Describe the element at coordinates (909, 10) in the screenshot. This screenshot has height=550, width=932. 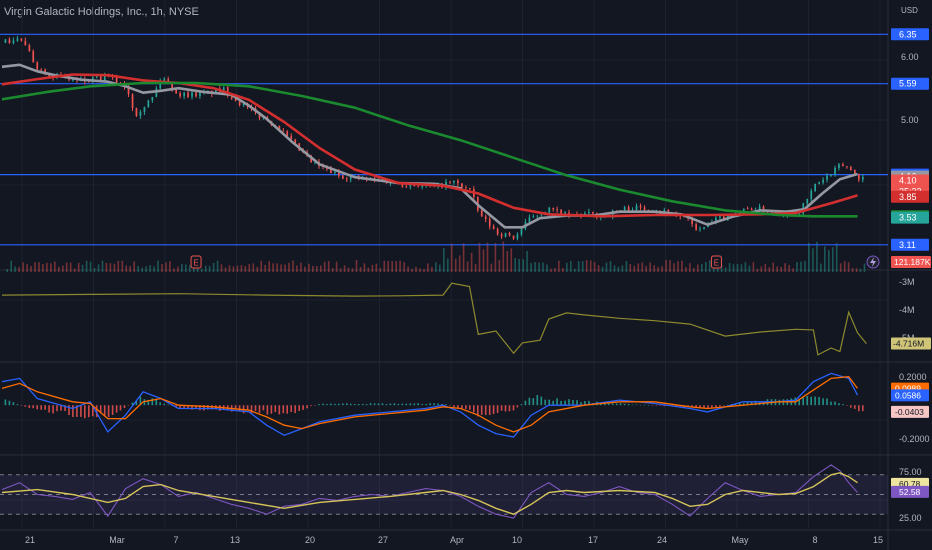
I see `price-unit-label: USD` at that location.